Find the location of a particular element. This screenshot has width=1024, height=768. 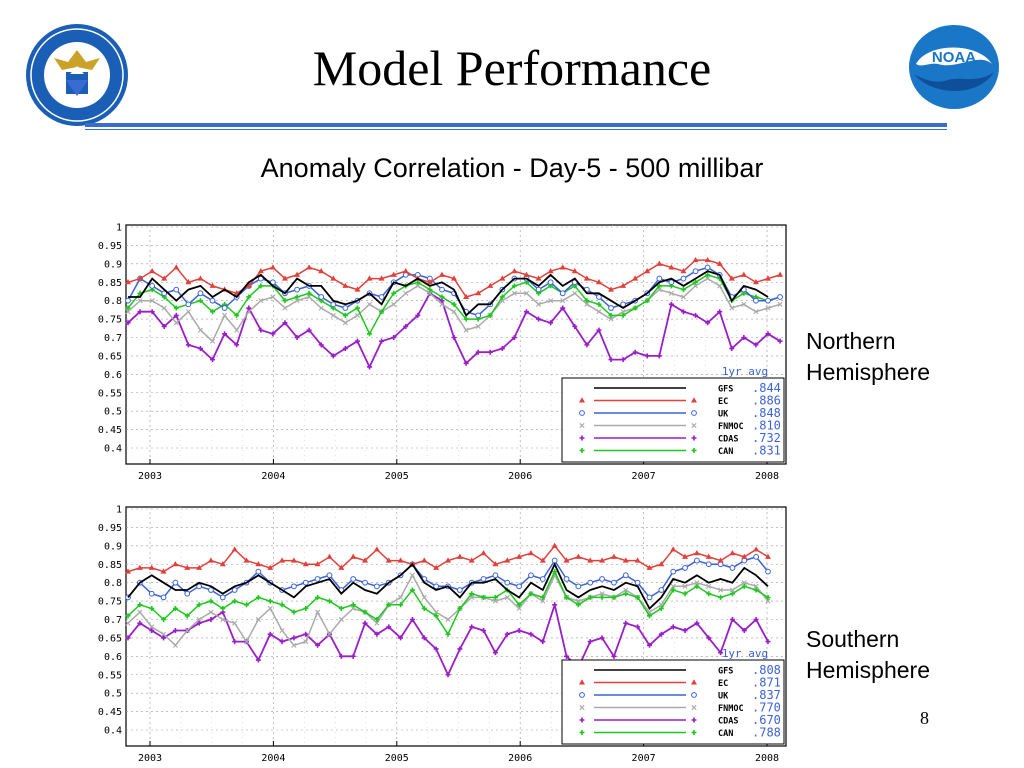

series-markers-cdas is located at coordinates (454, 330).